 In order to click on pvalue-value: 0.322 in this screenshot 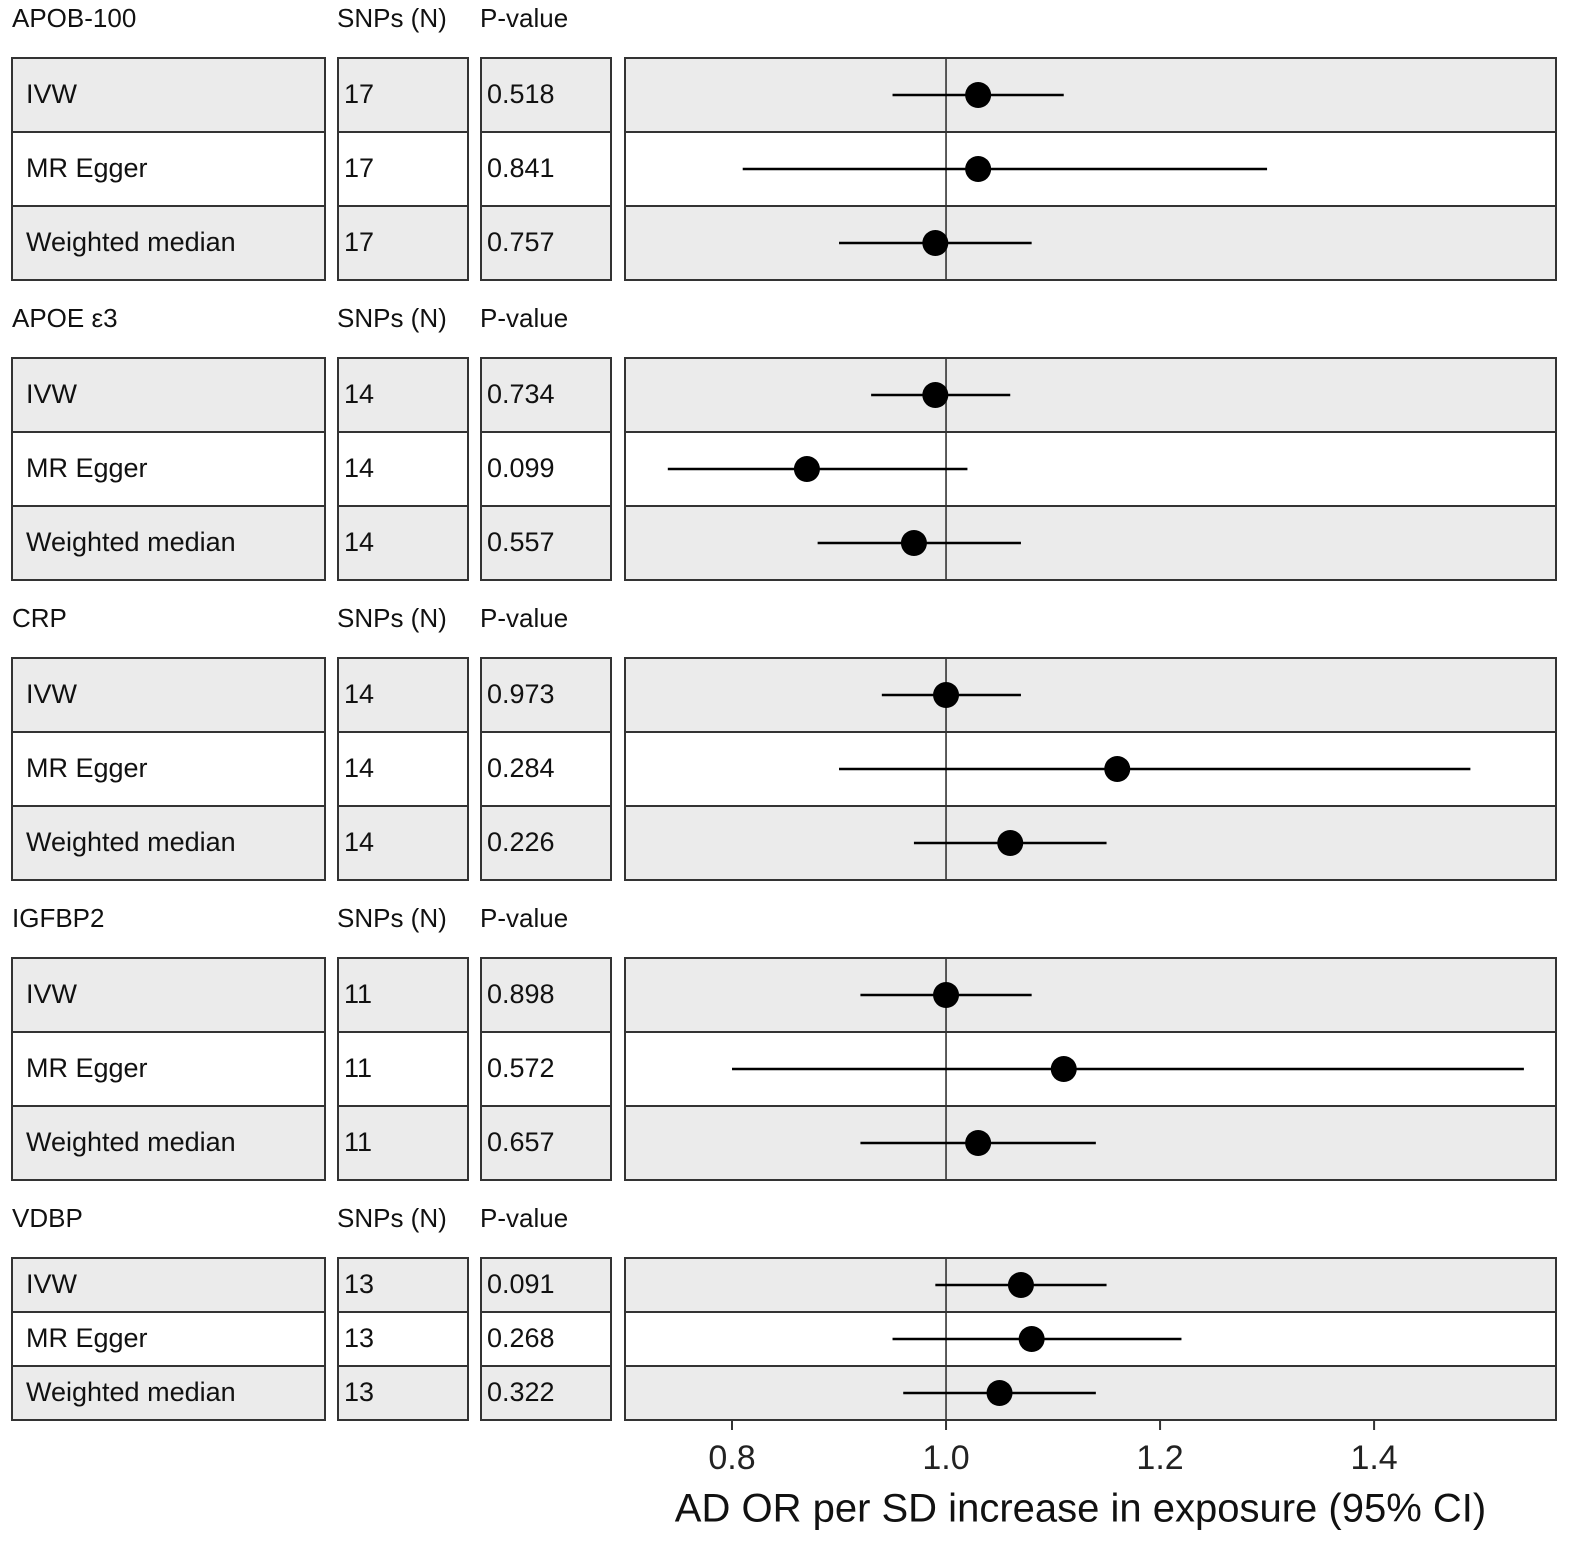, I will do `click(521, 1392)`.